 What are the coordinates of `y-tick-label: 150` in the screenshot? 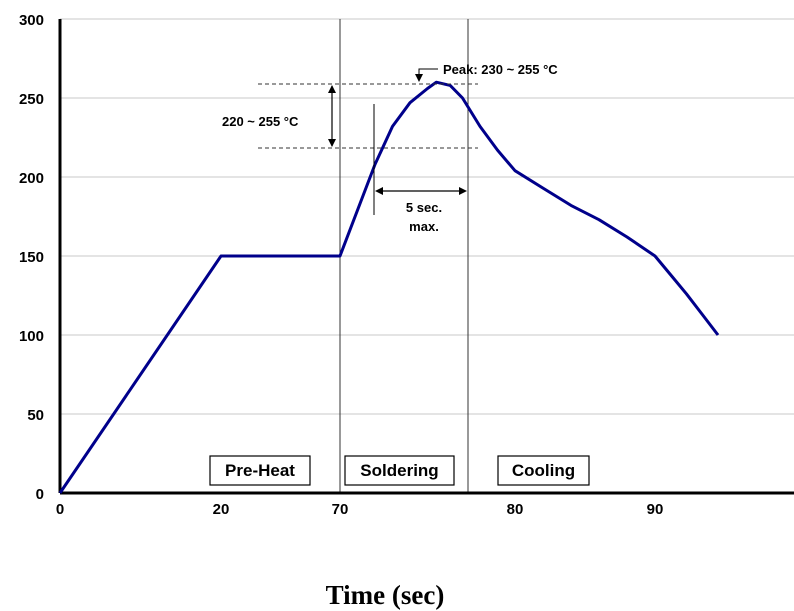 It's located at (31, 257).